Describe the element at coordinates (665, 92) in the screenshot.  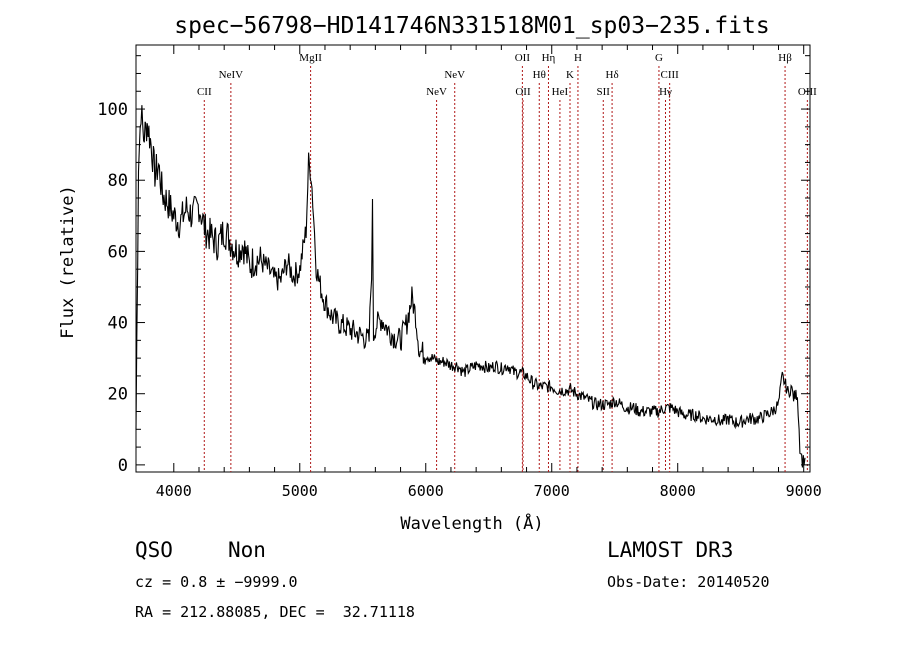
I see `emission-line-label: Hγ` at that location.